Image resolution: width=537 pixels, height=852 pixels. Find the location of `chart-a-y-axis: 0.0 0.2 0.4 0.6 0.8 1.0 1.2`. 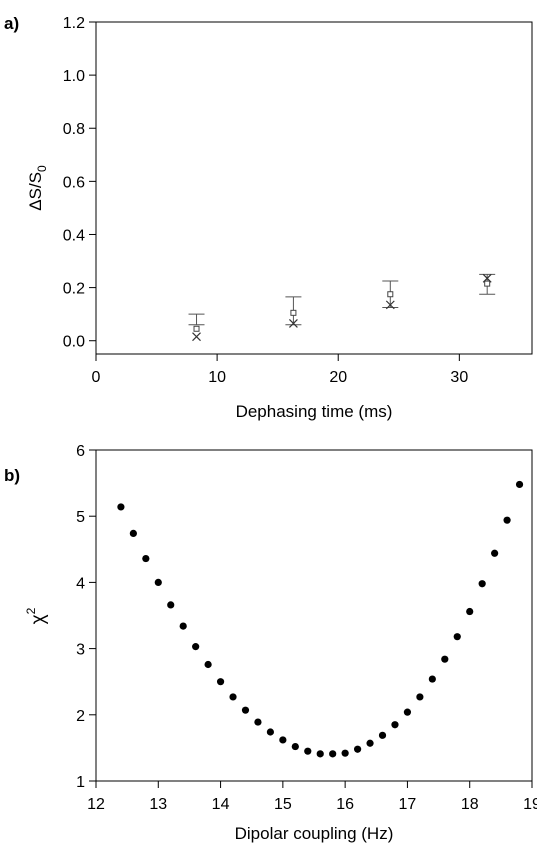

chart-a-y-axis: 0.0 0.2 0.4 0.6 0.8 1.0 1.2 is located at coordinates (79, 183).